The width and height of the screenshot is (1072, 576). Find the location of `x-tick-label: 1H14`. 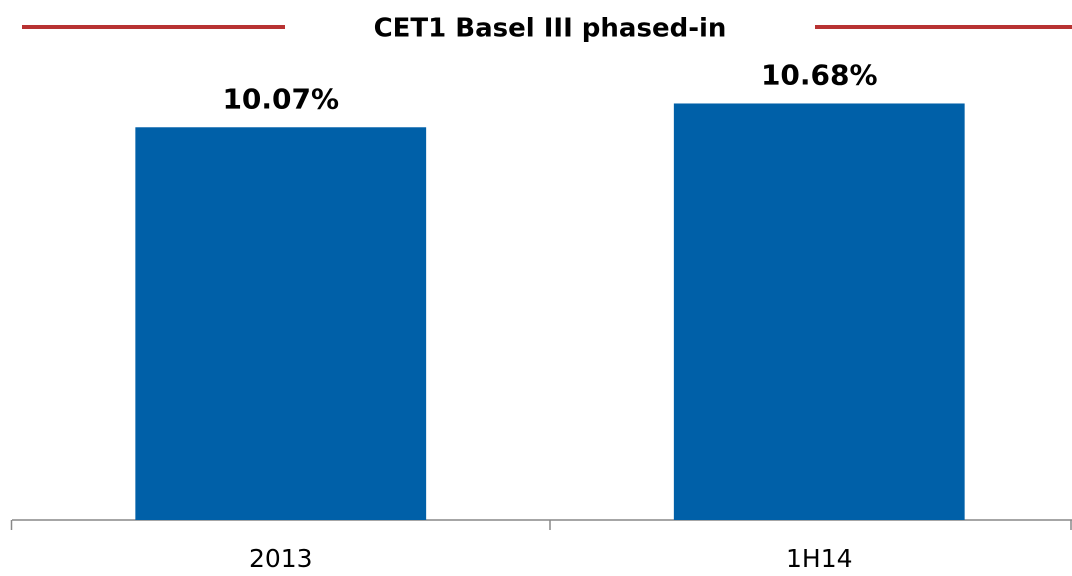

x-tick-label: 1H14 is located at coordinates (819, 558).